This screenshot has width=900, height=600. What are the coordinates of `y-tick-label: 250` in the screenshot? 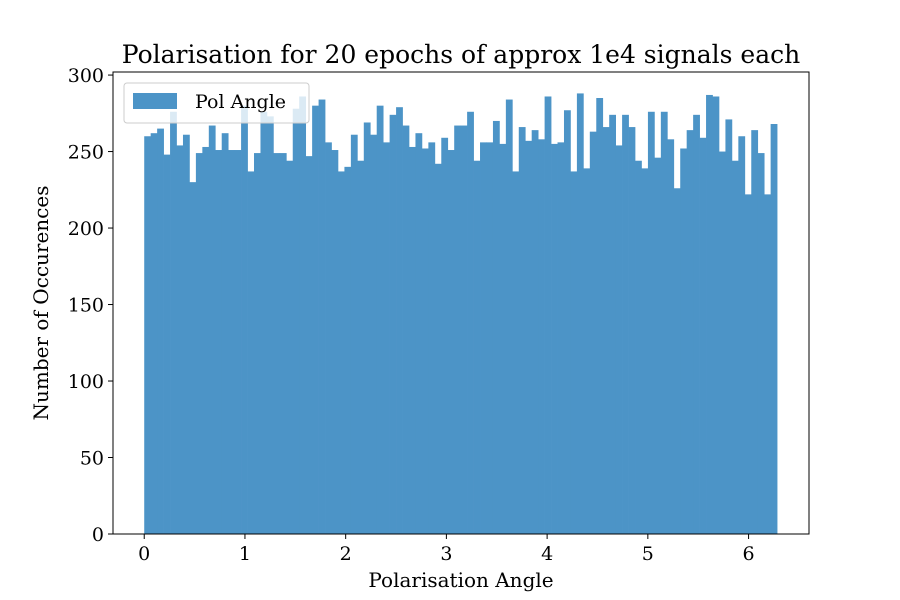 It's located at (86, 153).